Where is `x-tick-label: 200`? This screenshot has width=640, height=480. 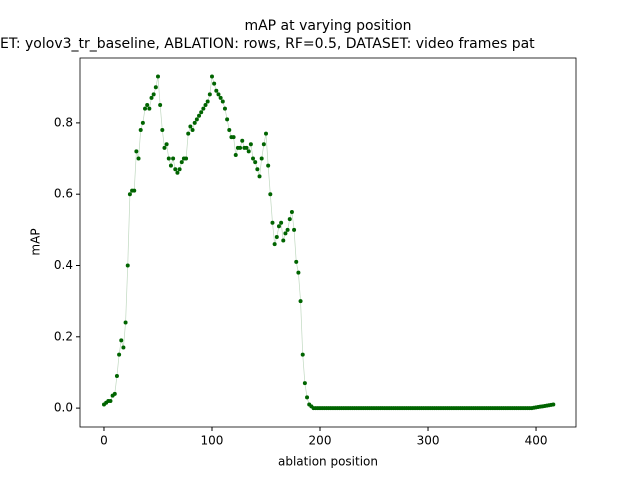
x-tick-label: 200 is located at coordinates (320, 441).